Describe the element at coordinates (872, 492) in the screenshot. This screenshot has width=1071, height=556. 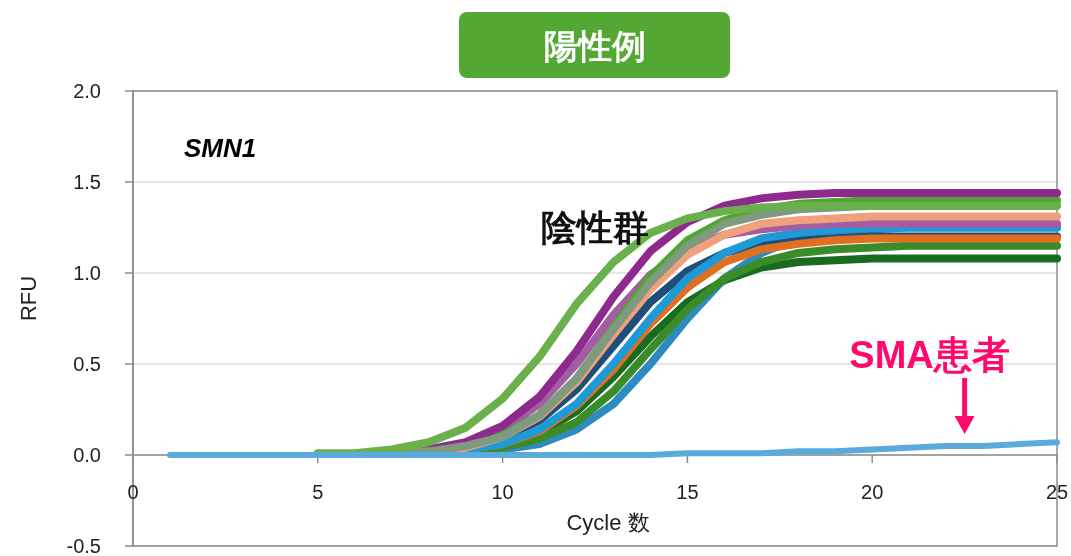
I see `x-tick-label: 20` at that location.